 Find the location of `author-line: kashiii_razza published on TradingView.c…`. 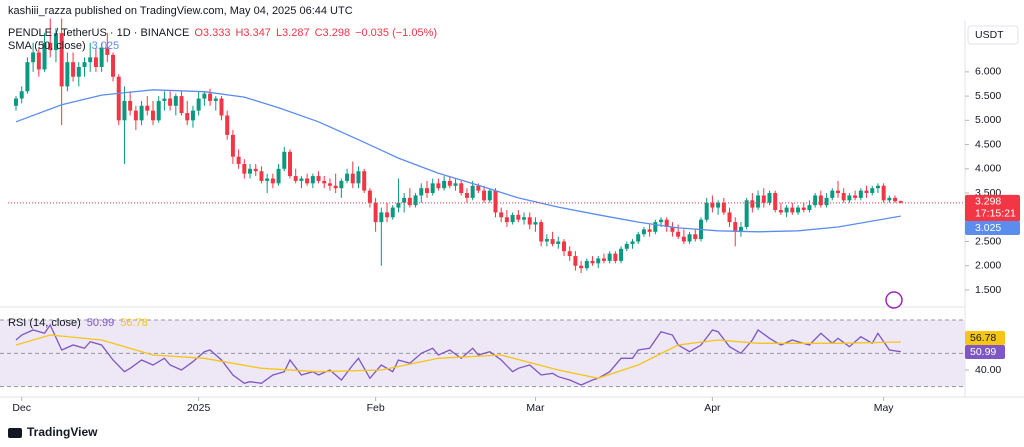

author-line: kashiii_razza published on TradingView.c… is located at coordinates (180, 11).